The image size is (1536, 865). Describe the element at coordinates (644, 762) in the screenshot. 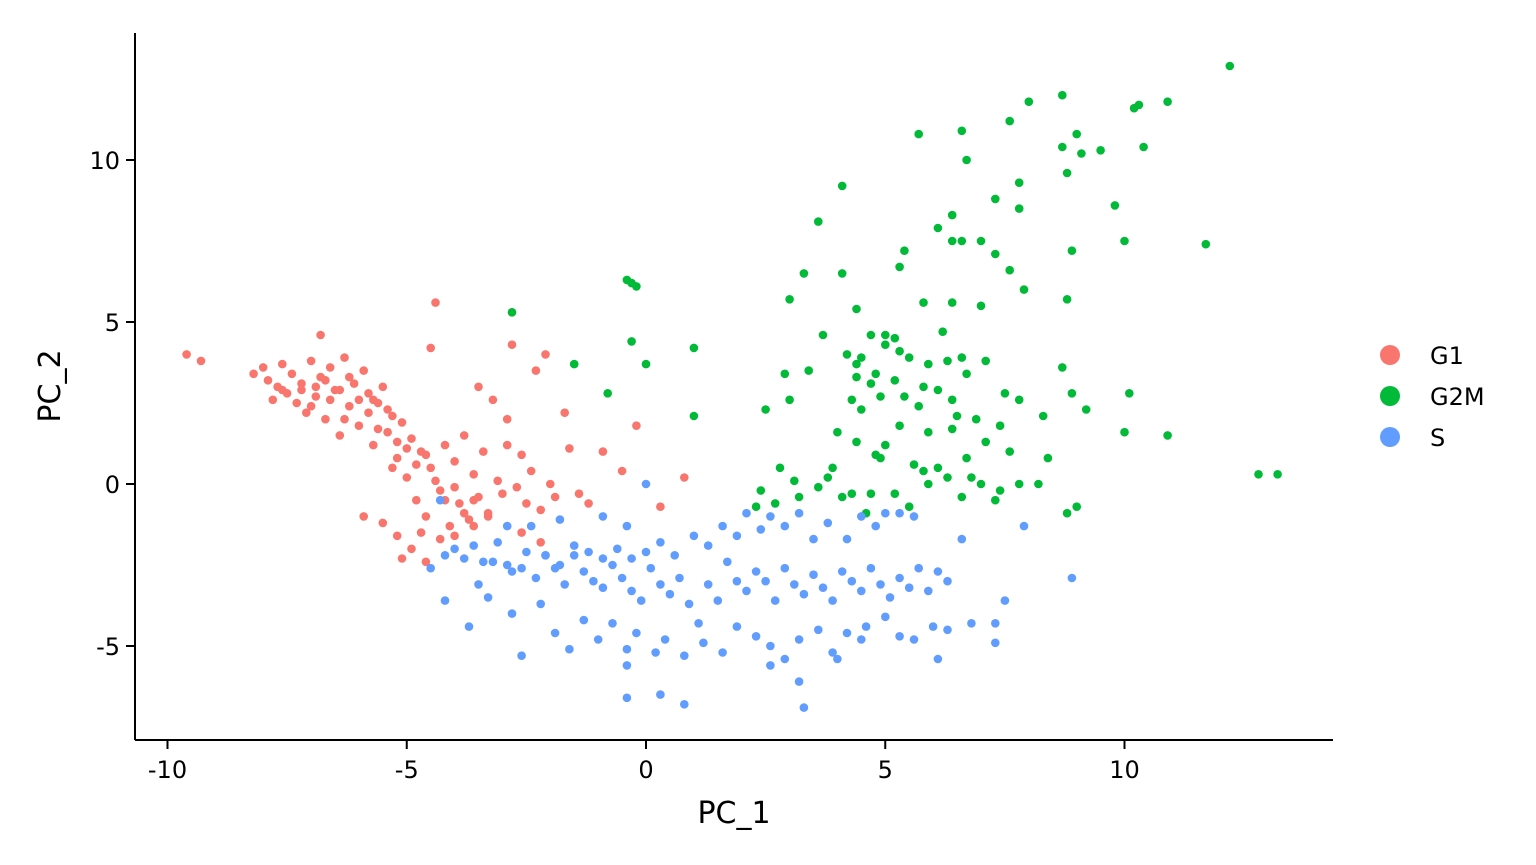

I see `x-axis-ticks: -10 -5 0 5 10` at that location.